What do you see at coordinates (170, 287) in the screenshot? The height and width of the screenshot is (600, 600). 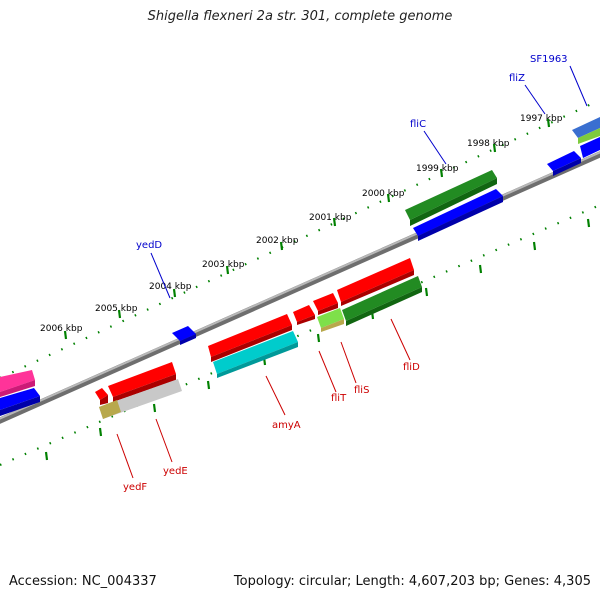 I see `kbp-label-2004: 2004 kbp` at bounding box center [170, 287].